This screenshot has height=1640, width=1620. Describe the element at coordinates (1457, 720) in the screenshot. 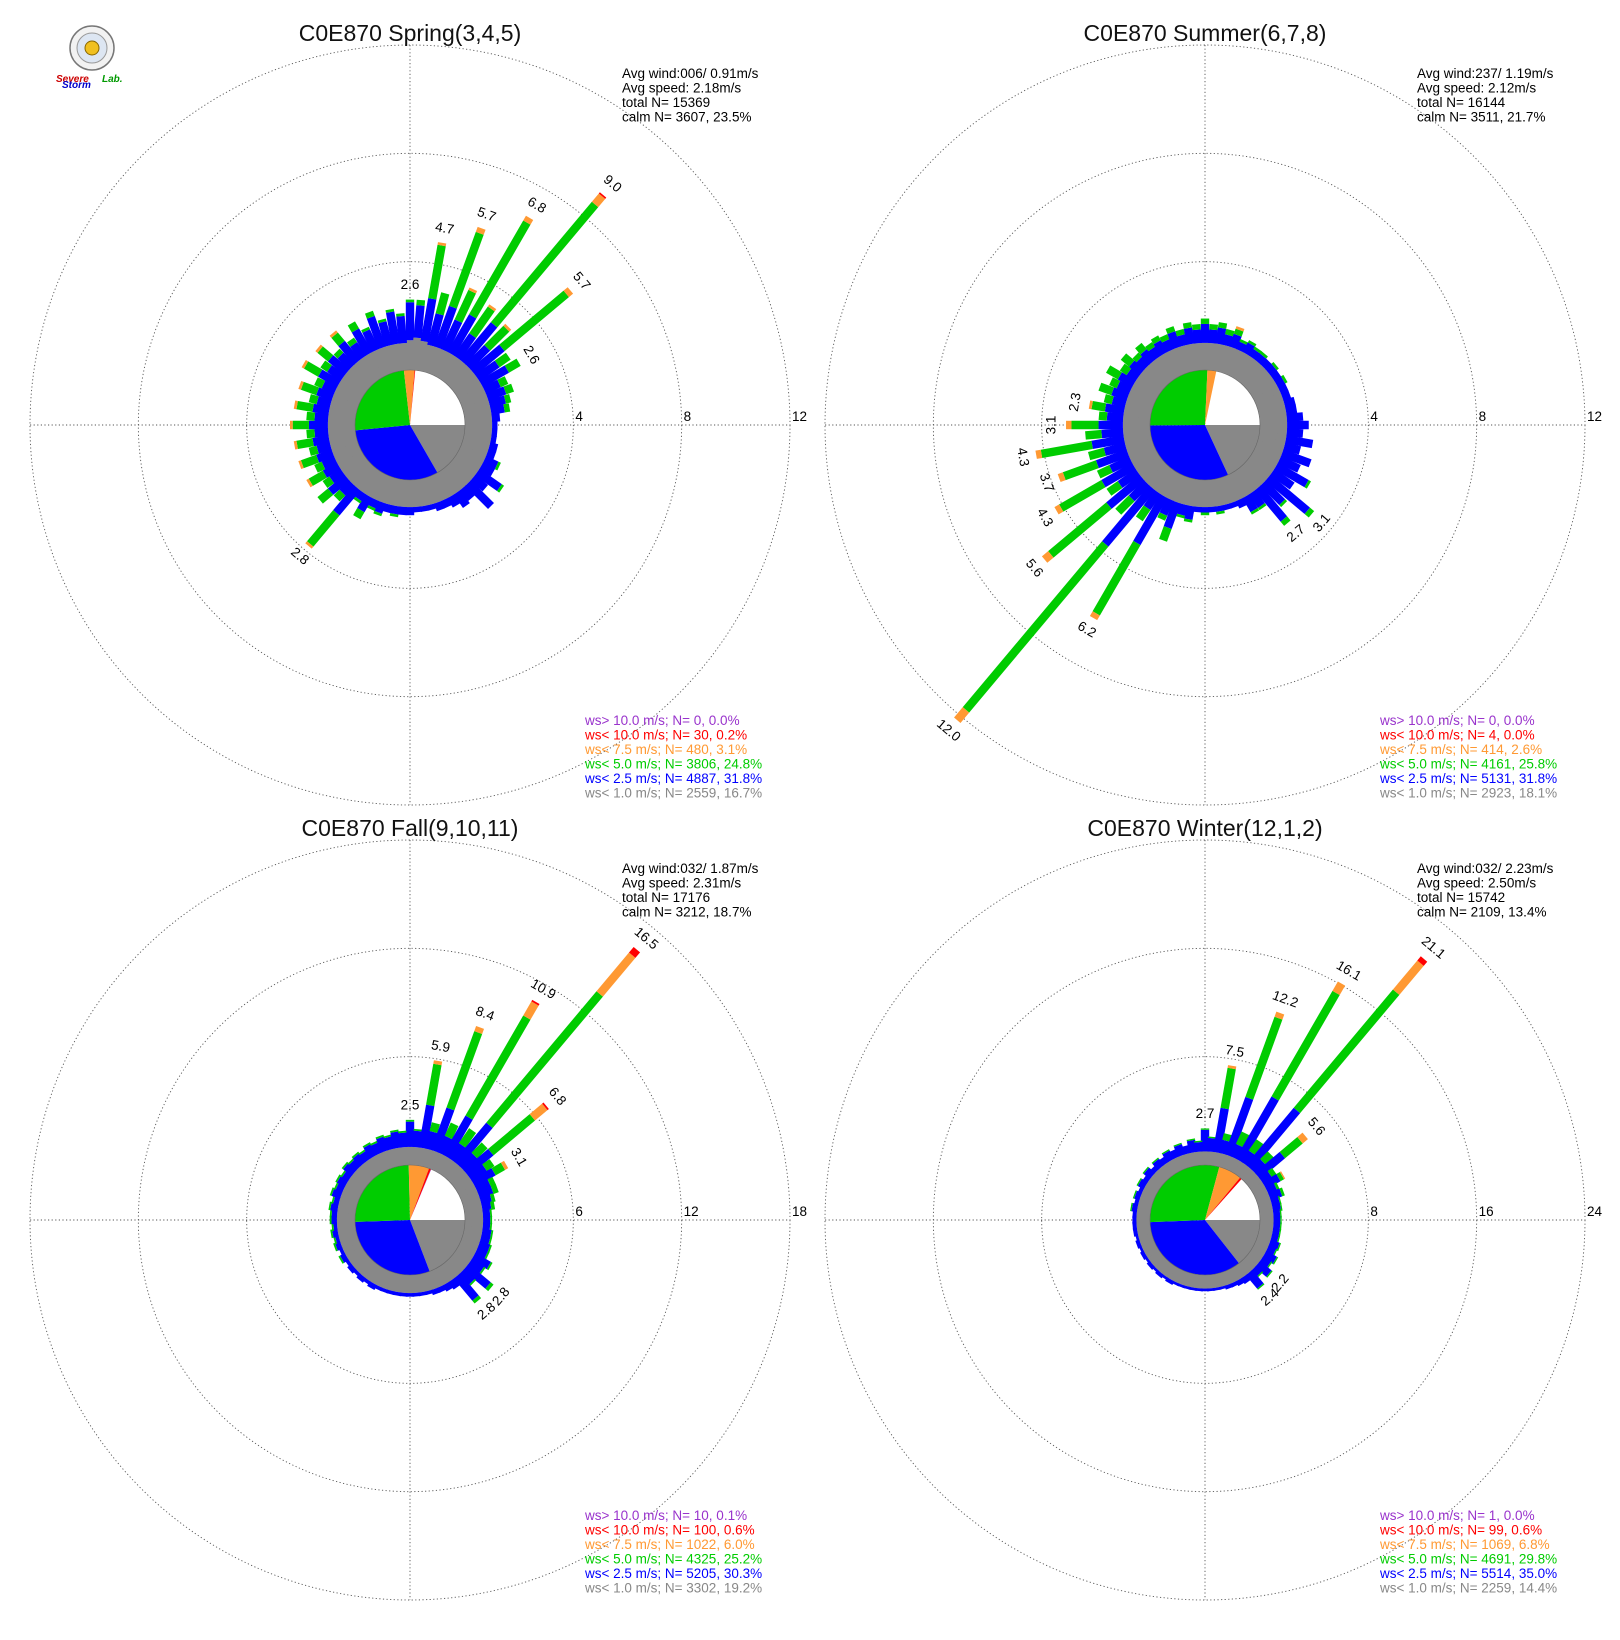

I see `legend-entry: ws> 10.0 m/s; N= 0, 0.0%` at that location.